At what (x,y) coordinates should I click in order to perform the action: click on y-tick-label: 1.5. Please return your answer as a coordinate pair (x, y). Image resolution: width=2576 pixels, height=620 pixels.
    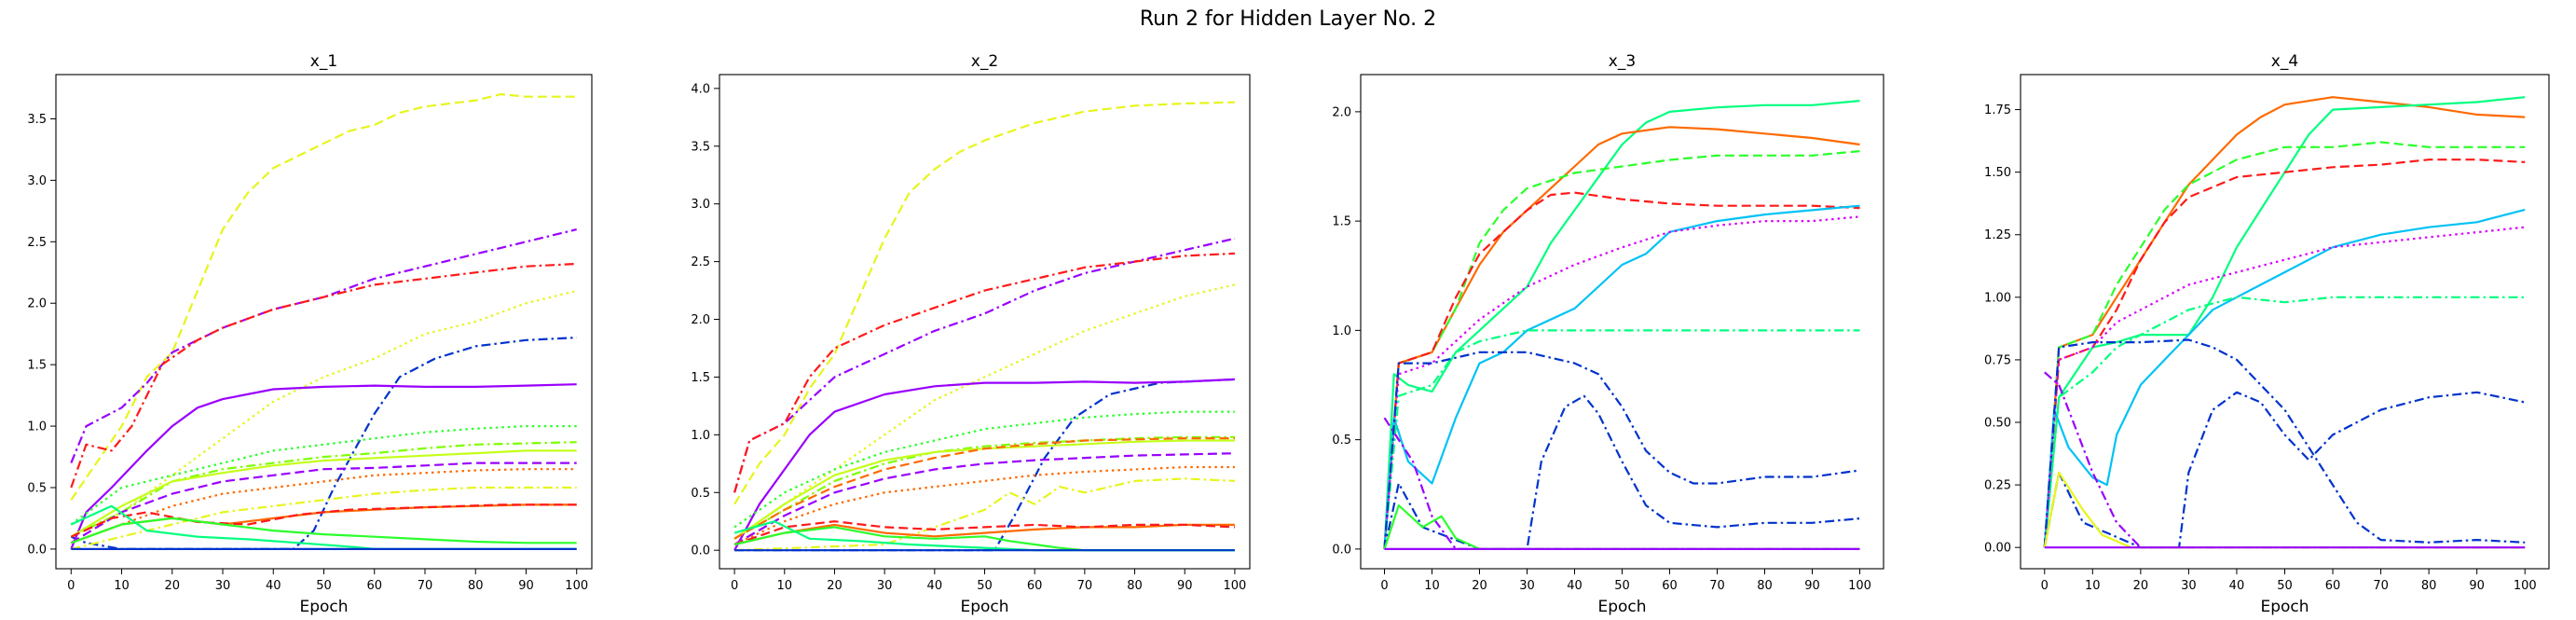
    Looking at the image, I should click on (1341, 222).